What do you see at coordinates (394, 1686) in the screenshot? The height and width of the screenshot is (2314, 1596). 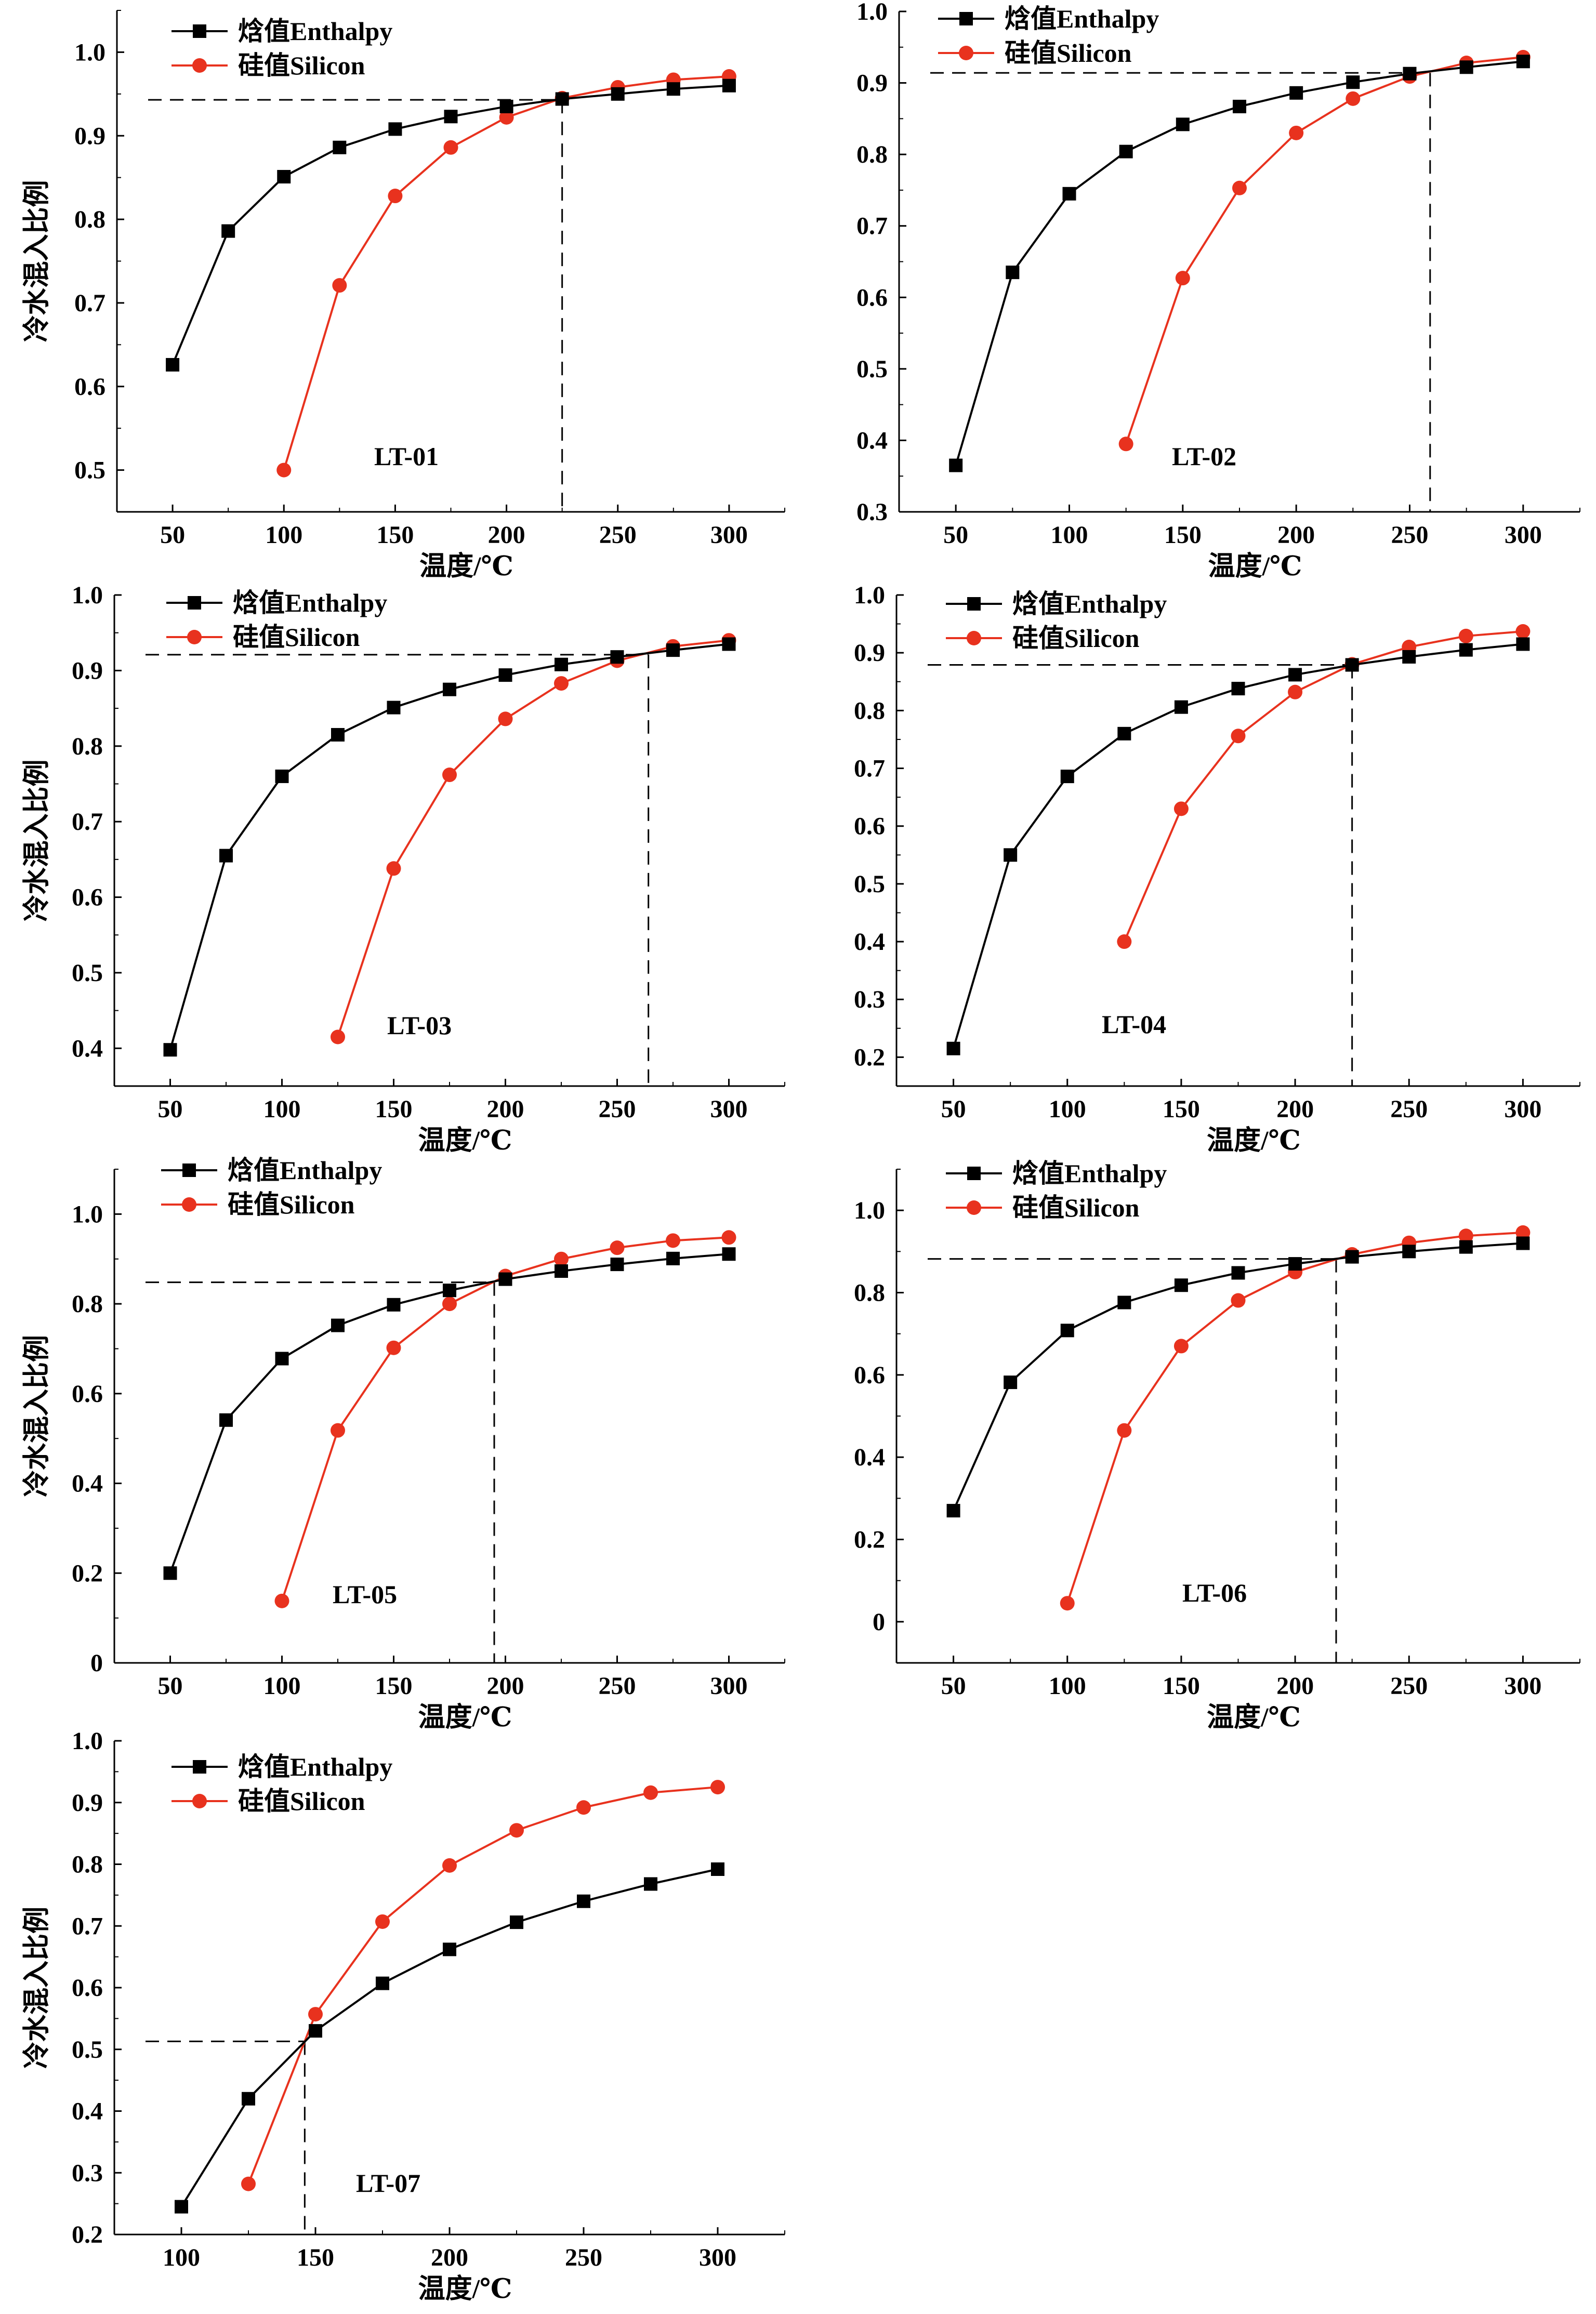 I see `x-tick-label: 150` at bounding box center [394, 1686].